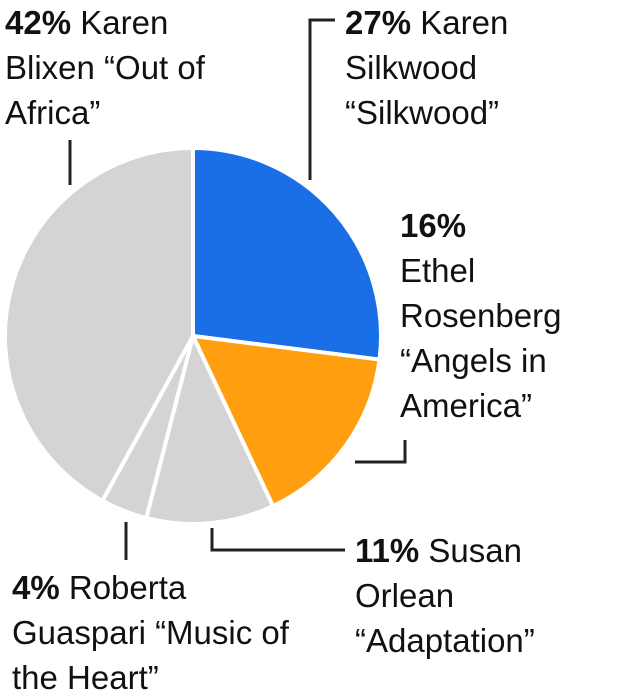 The width and height of the screenshot is (627, 700). What do you see at coordinates (150, 632) in the screenshot?
I see `category-label: Roberta Guaspari “Music of the Heart”` at bounding box center [150, 632].